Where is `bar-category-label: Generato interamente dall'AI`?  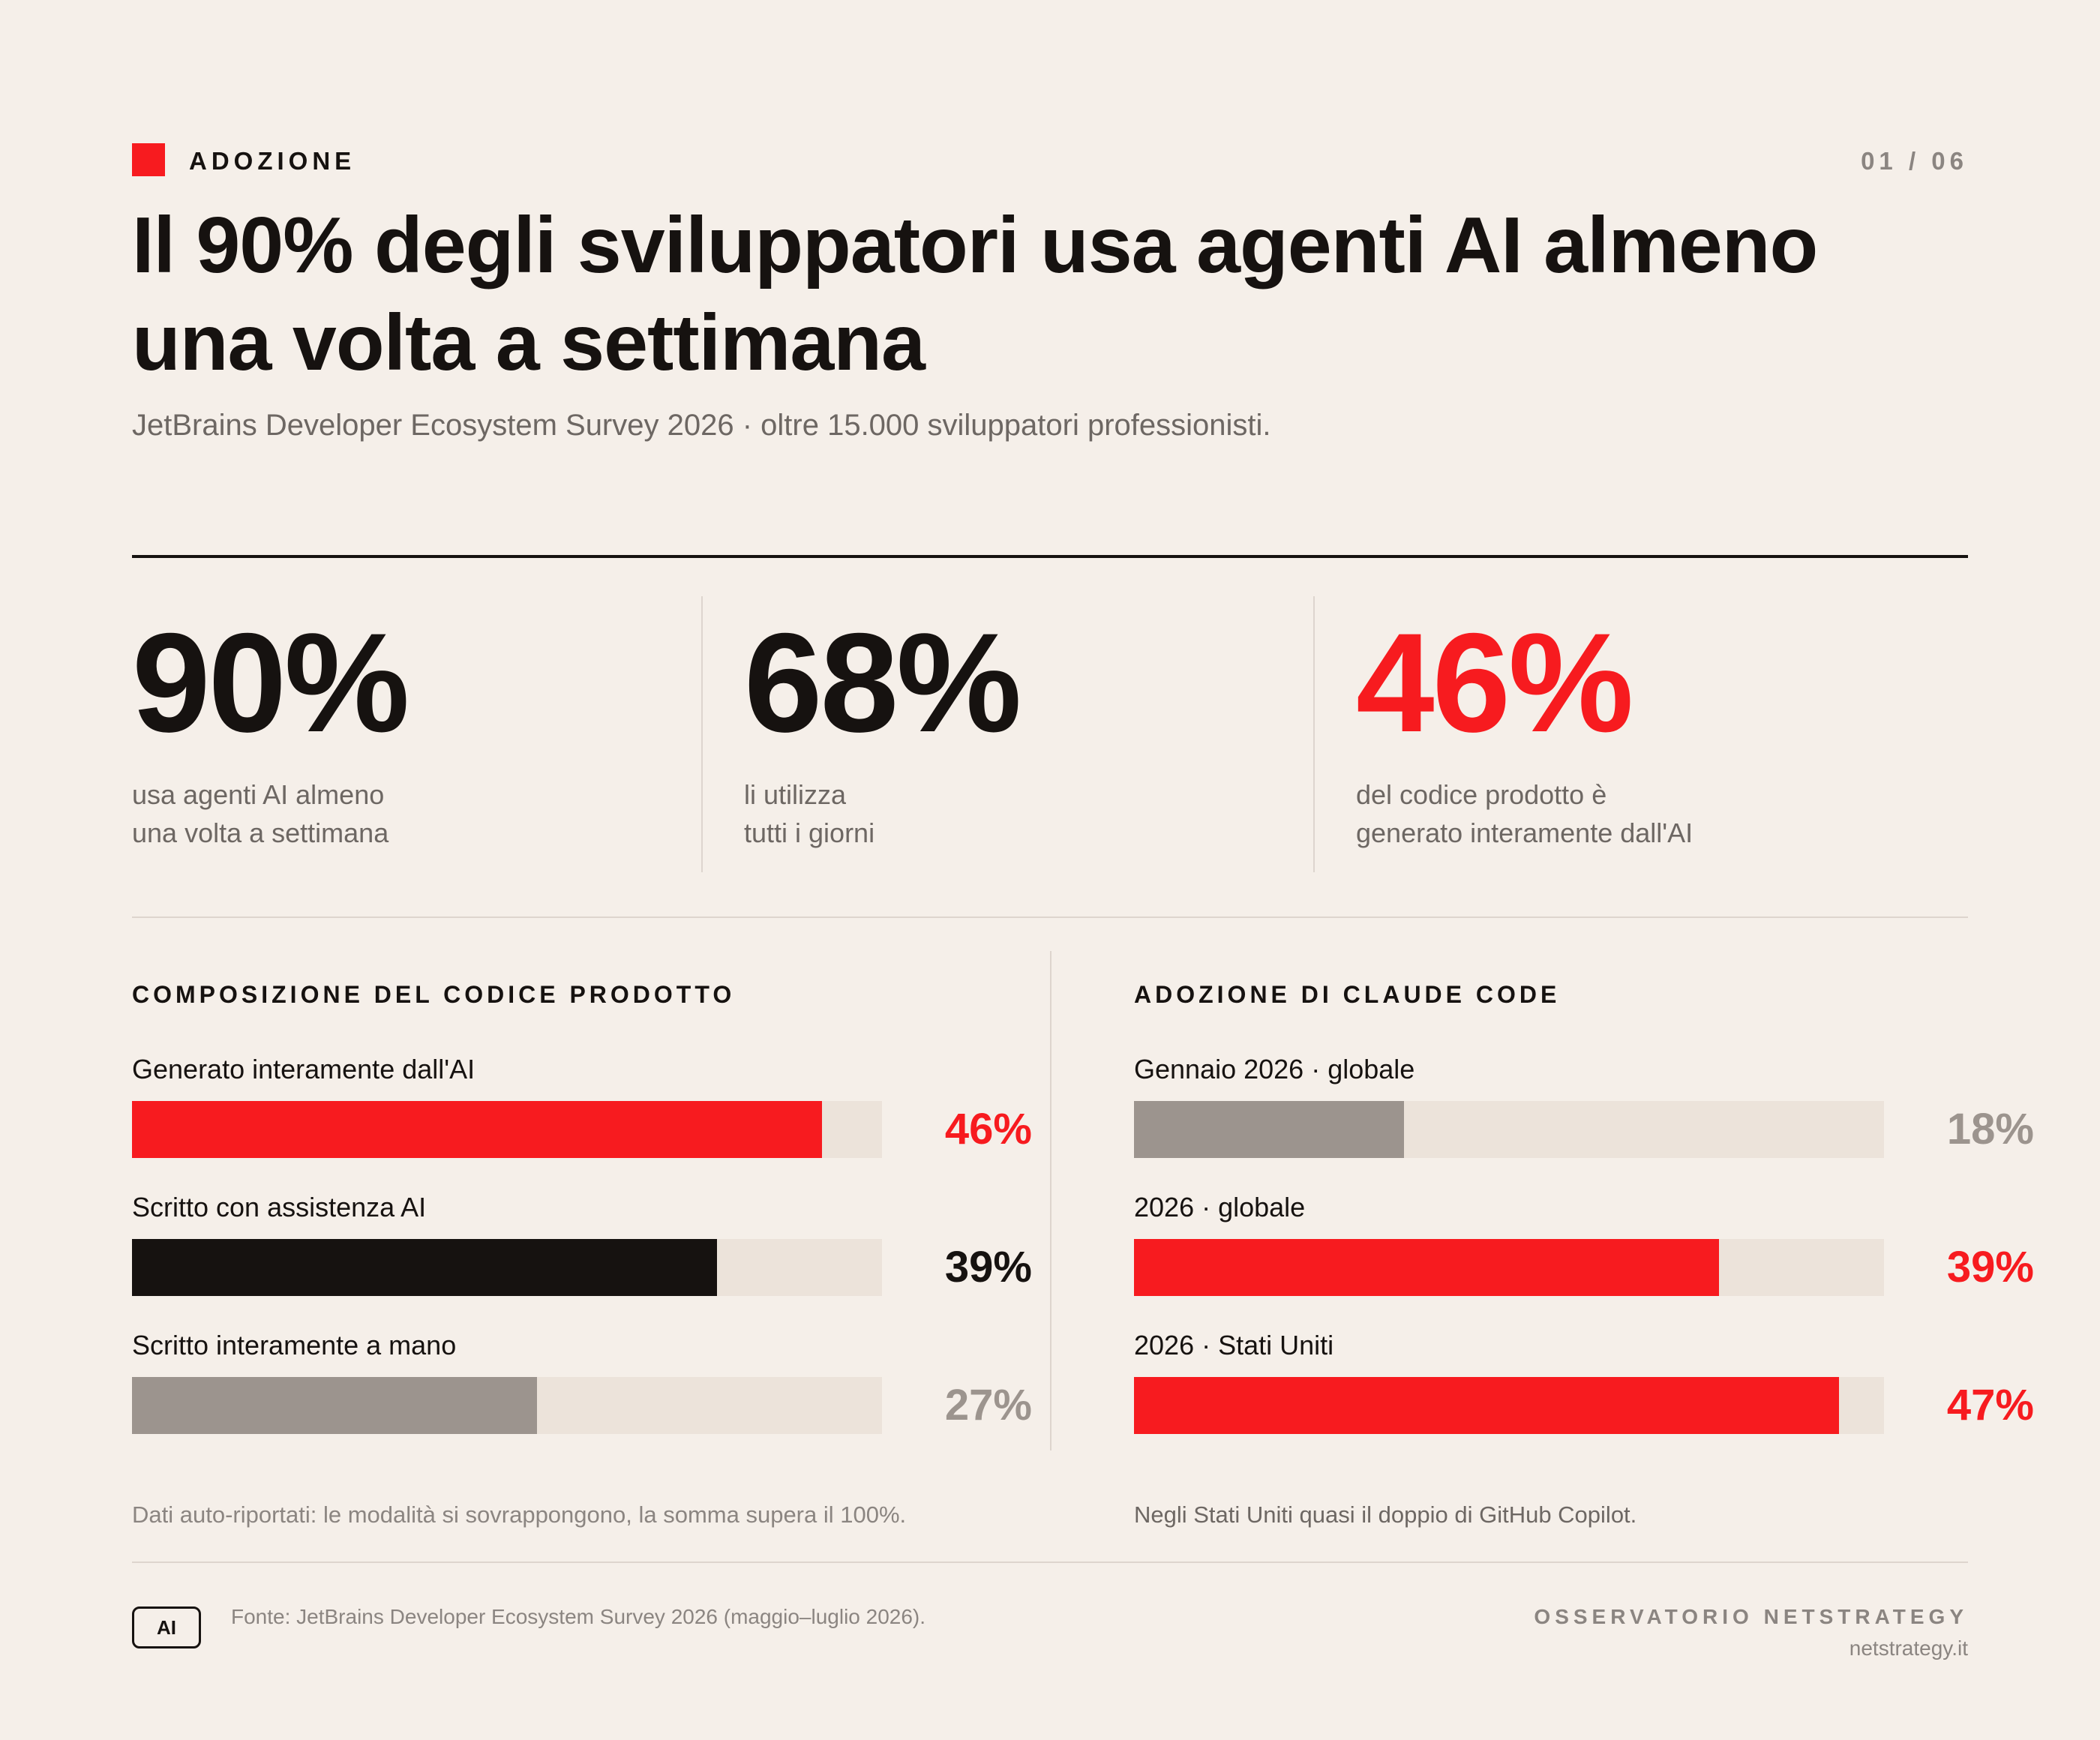 bar-category-label: Generato interamente dall'AI is located at coordinates (304, 1069).